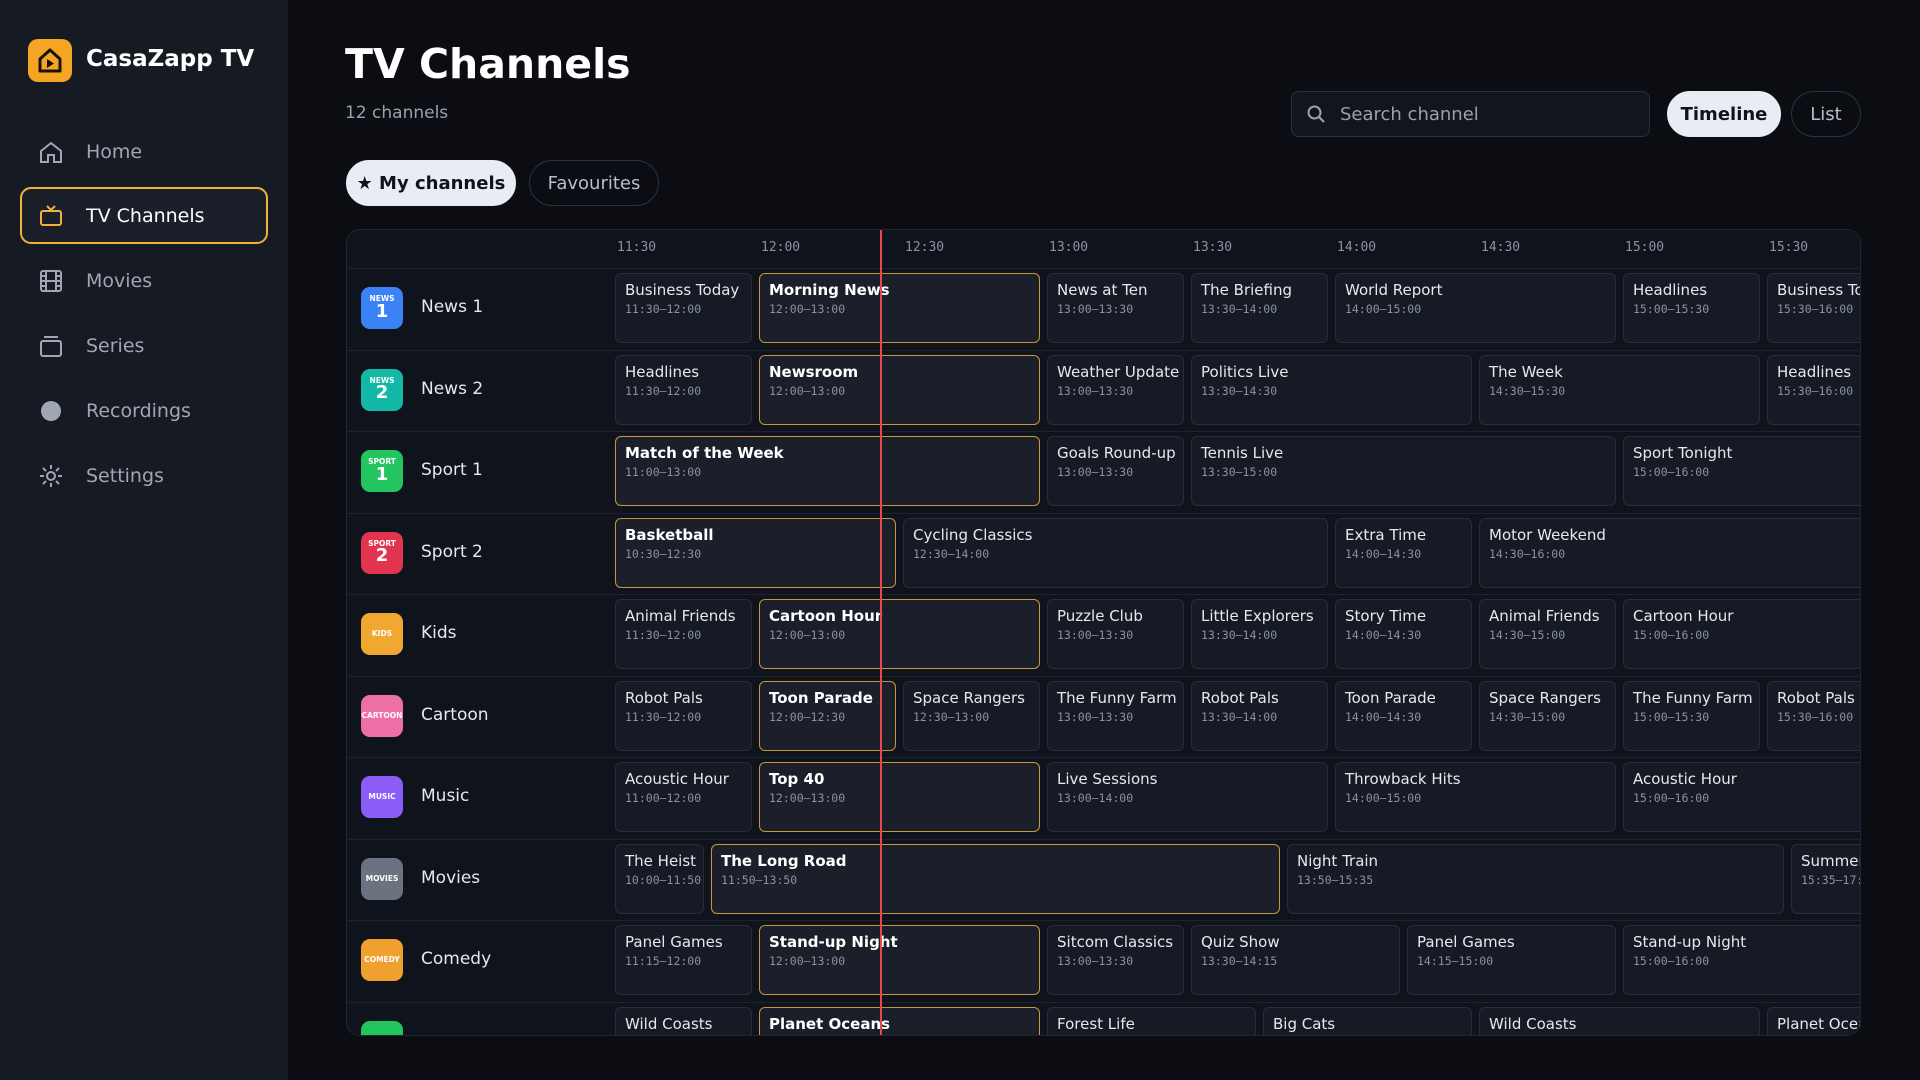 The height and width of the screenshot is (1080, 1920). What do you see at coordinates (1409, 114) in the screenshot?
I see `search-placeholder: Search channel` at bounding box center [1409, 114].